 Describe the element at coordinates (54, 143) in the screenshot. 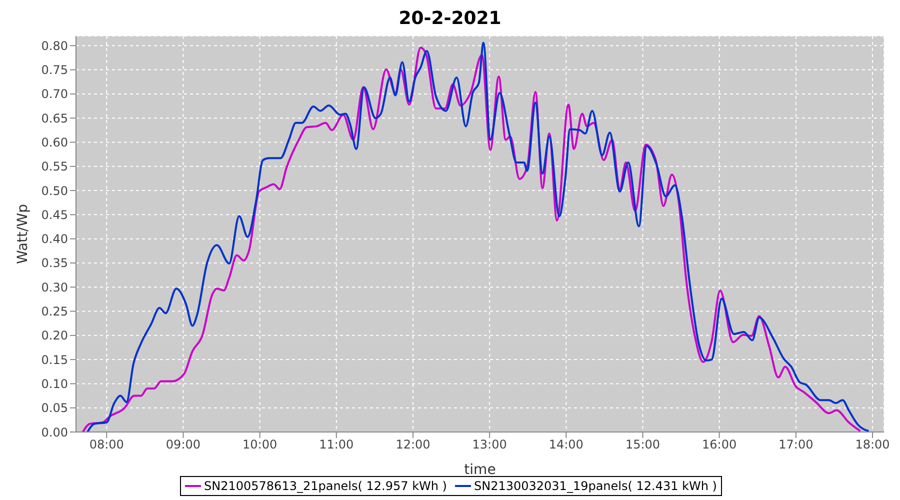

I see `y-tick-label: 0.60` at that location.